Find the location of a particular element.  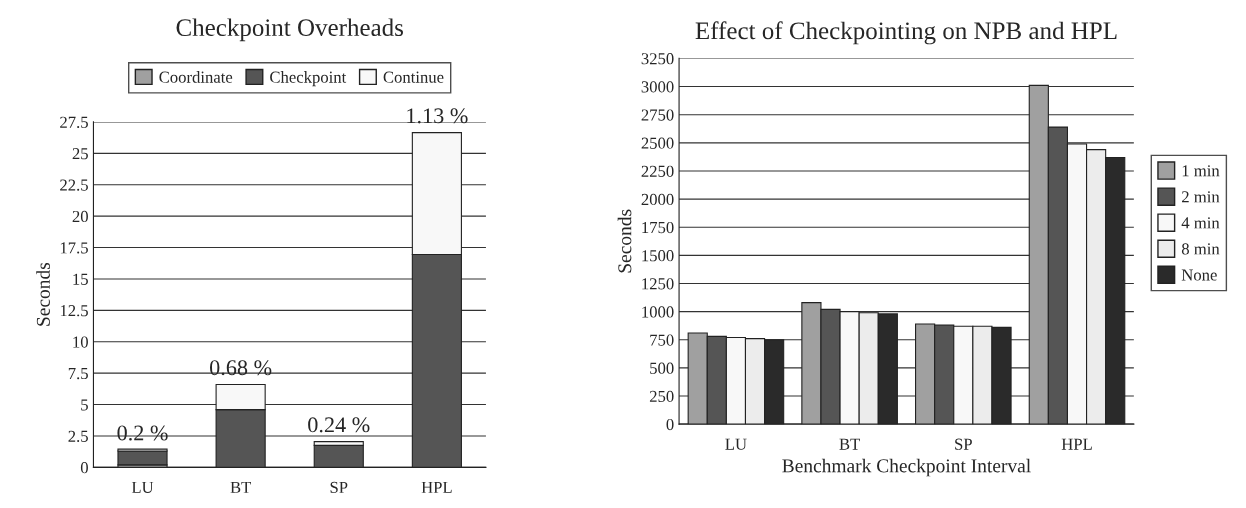

y-tick-label: 10 is located at coordinates (80, 342).